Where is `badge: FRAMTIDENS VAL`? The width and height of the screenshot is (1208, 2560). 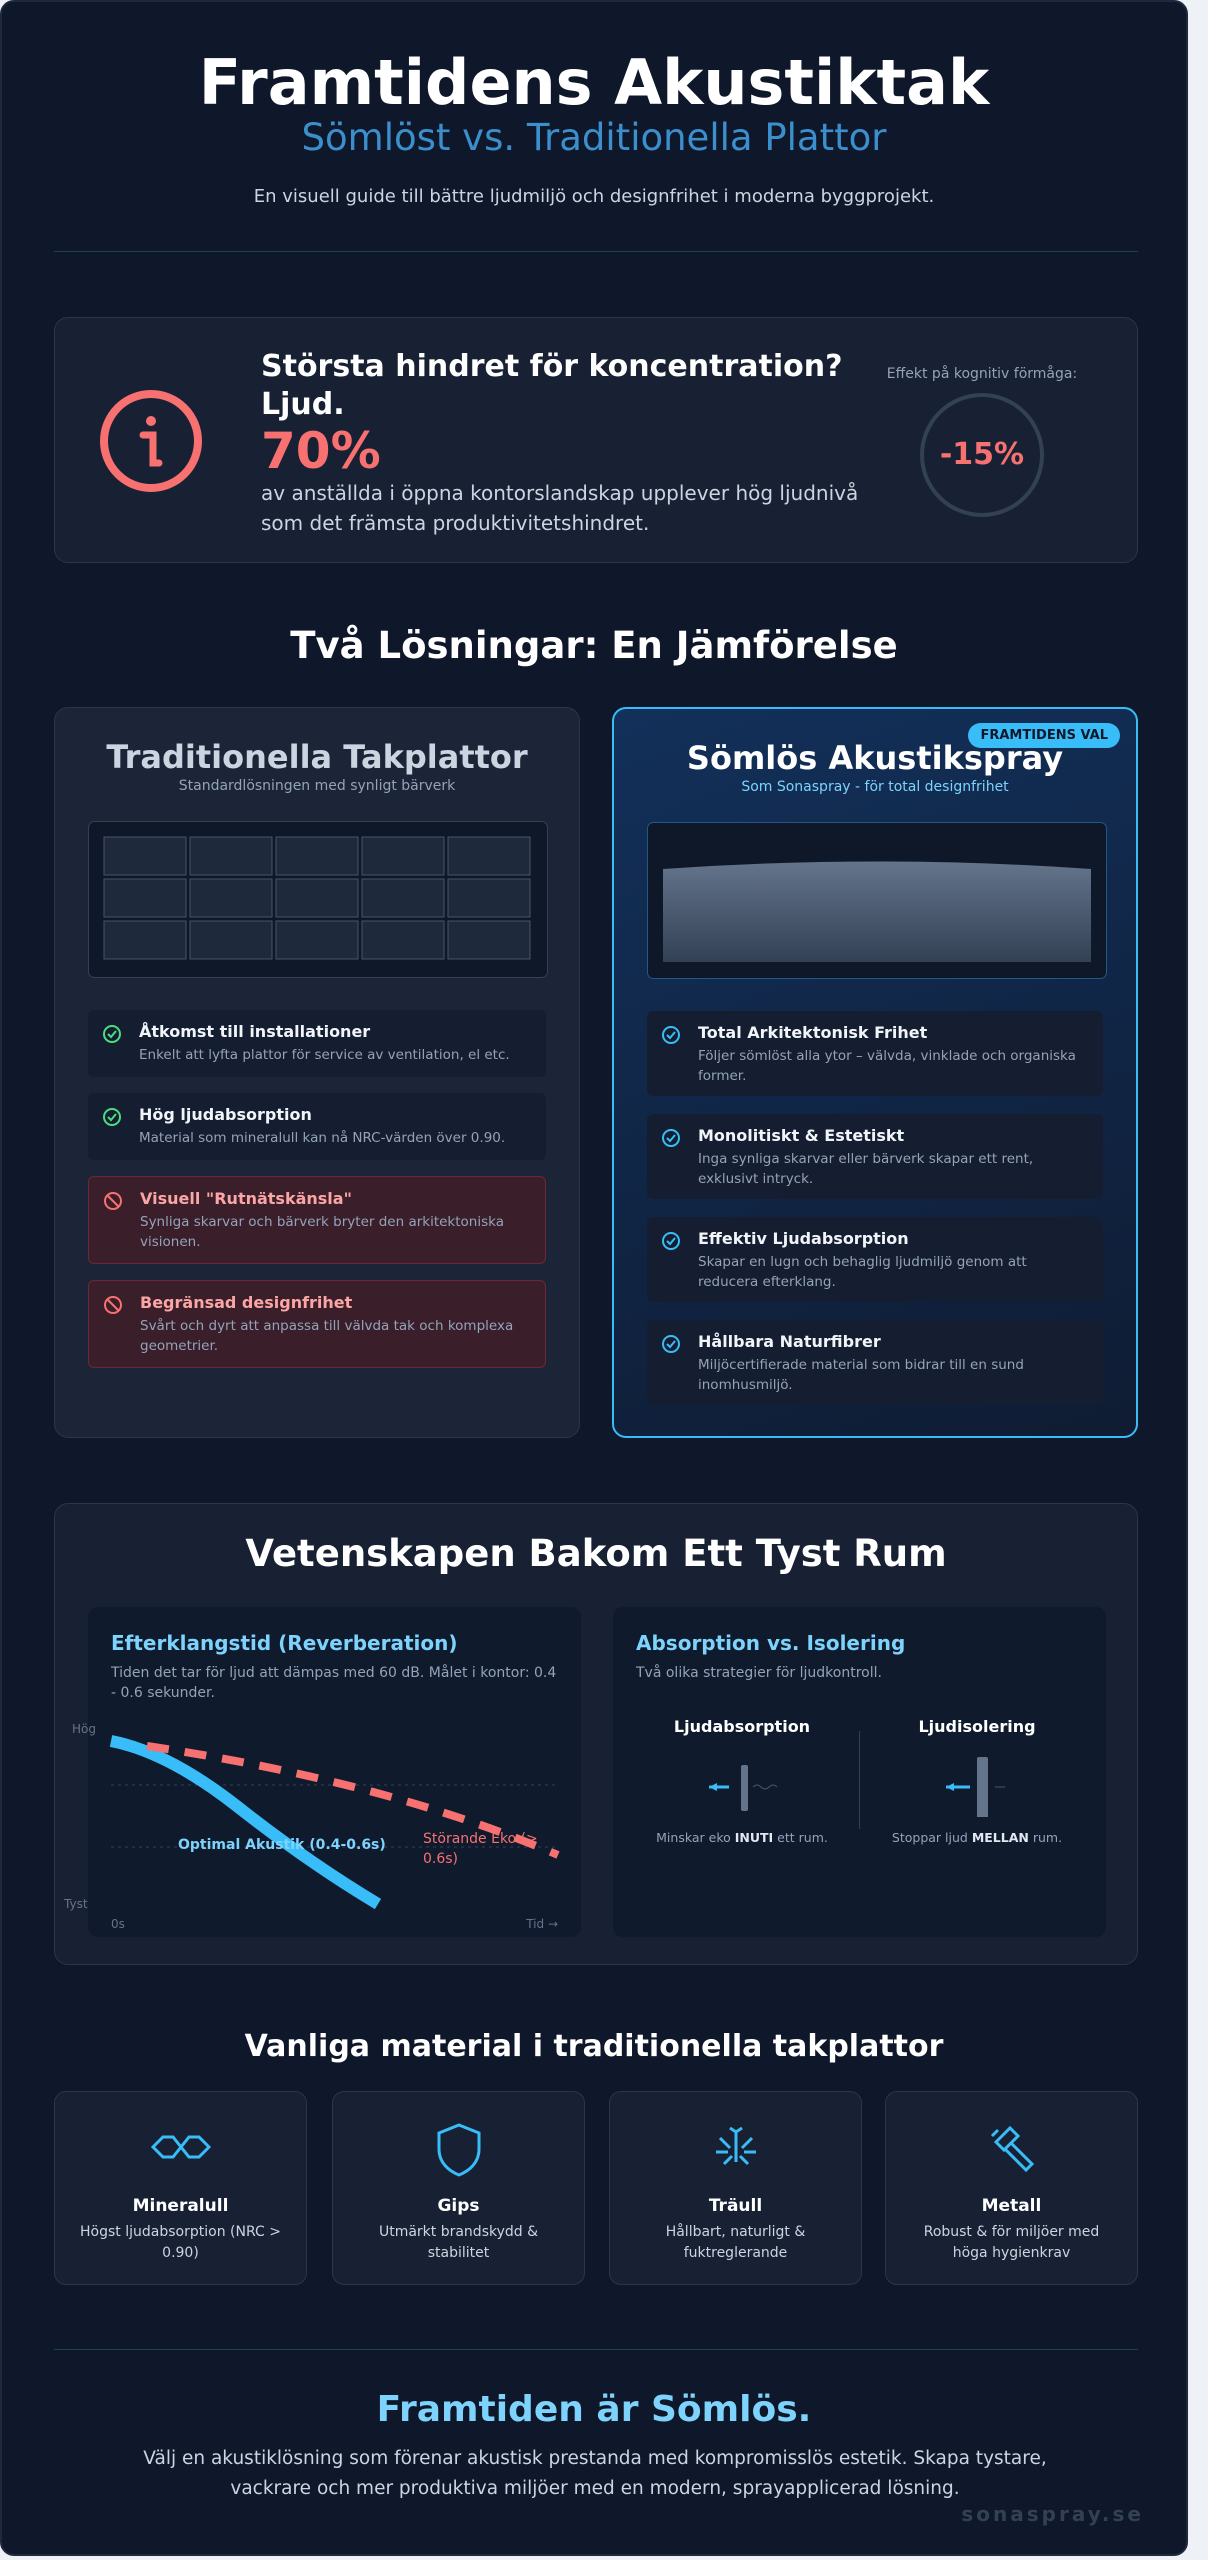
badge: FRAMTIDENS VAL is located at coordinates (1044, 735).